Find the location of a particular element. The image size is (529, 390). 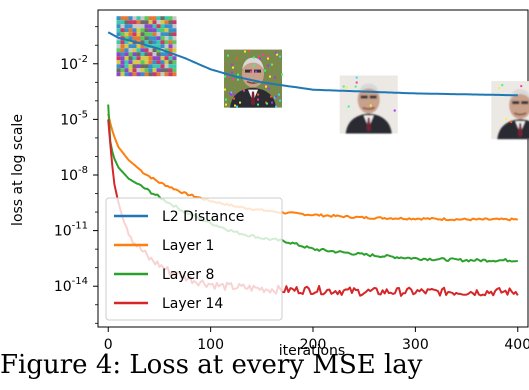

thumbnail-face-noisy is located at coordinates (254, 78).